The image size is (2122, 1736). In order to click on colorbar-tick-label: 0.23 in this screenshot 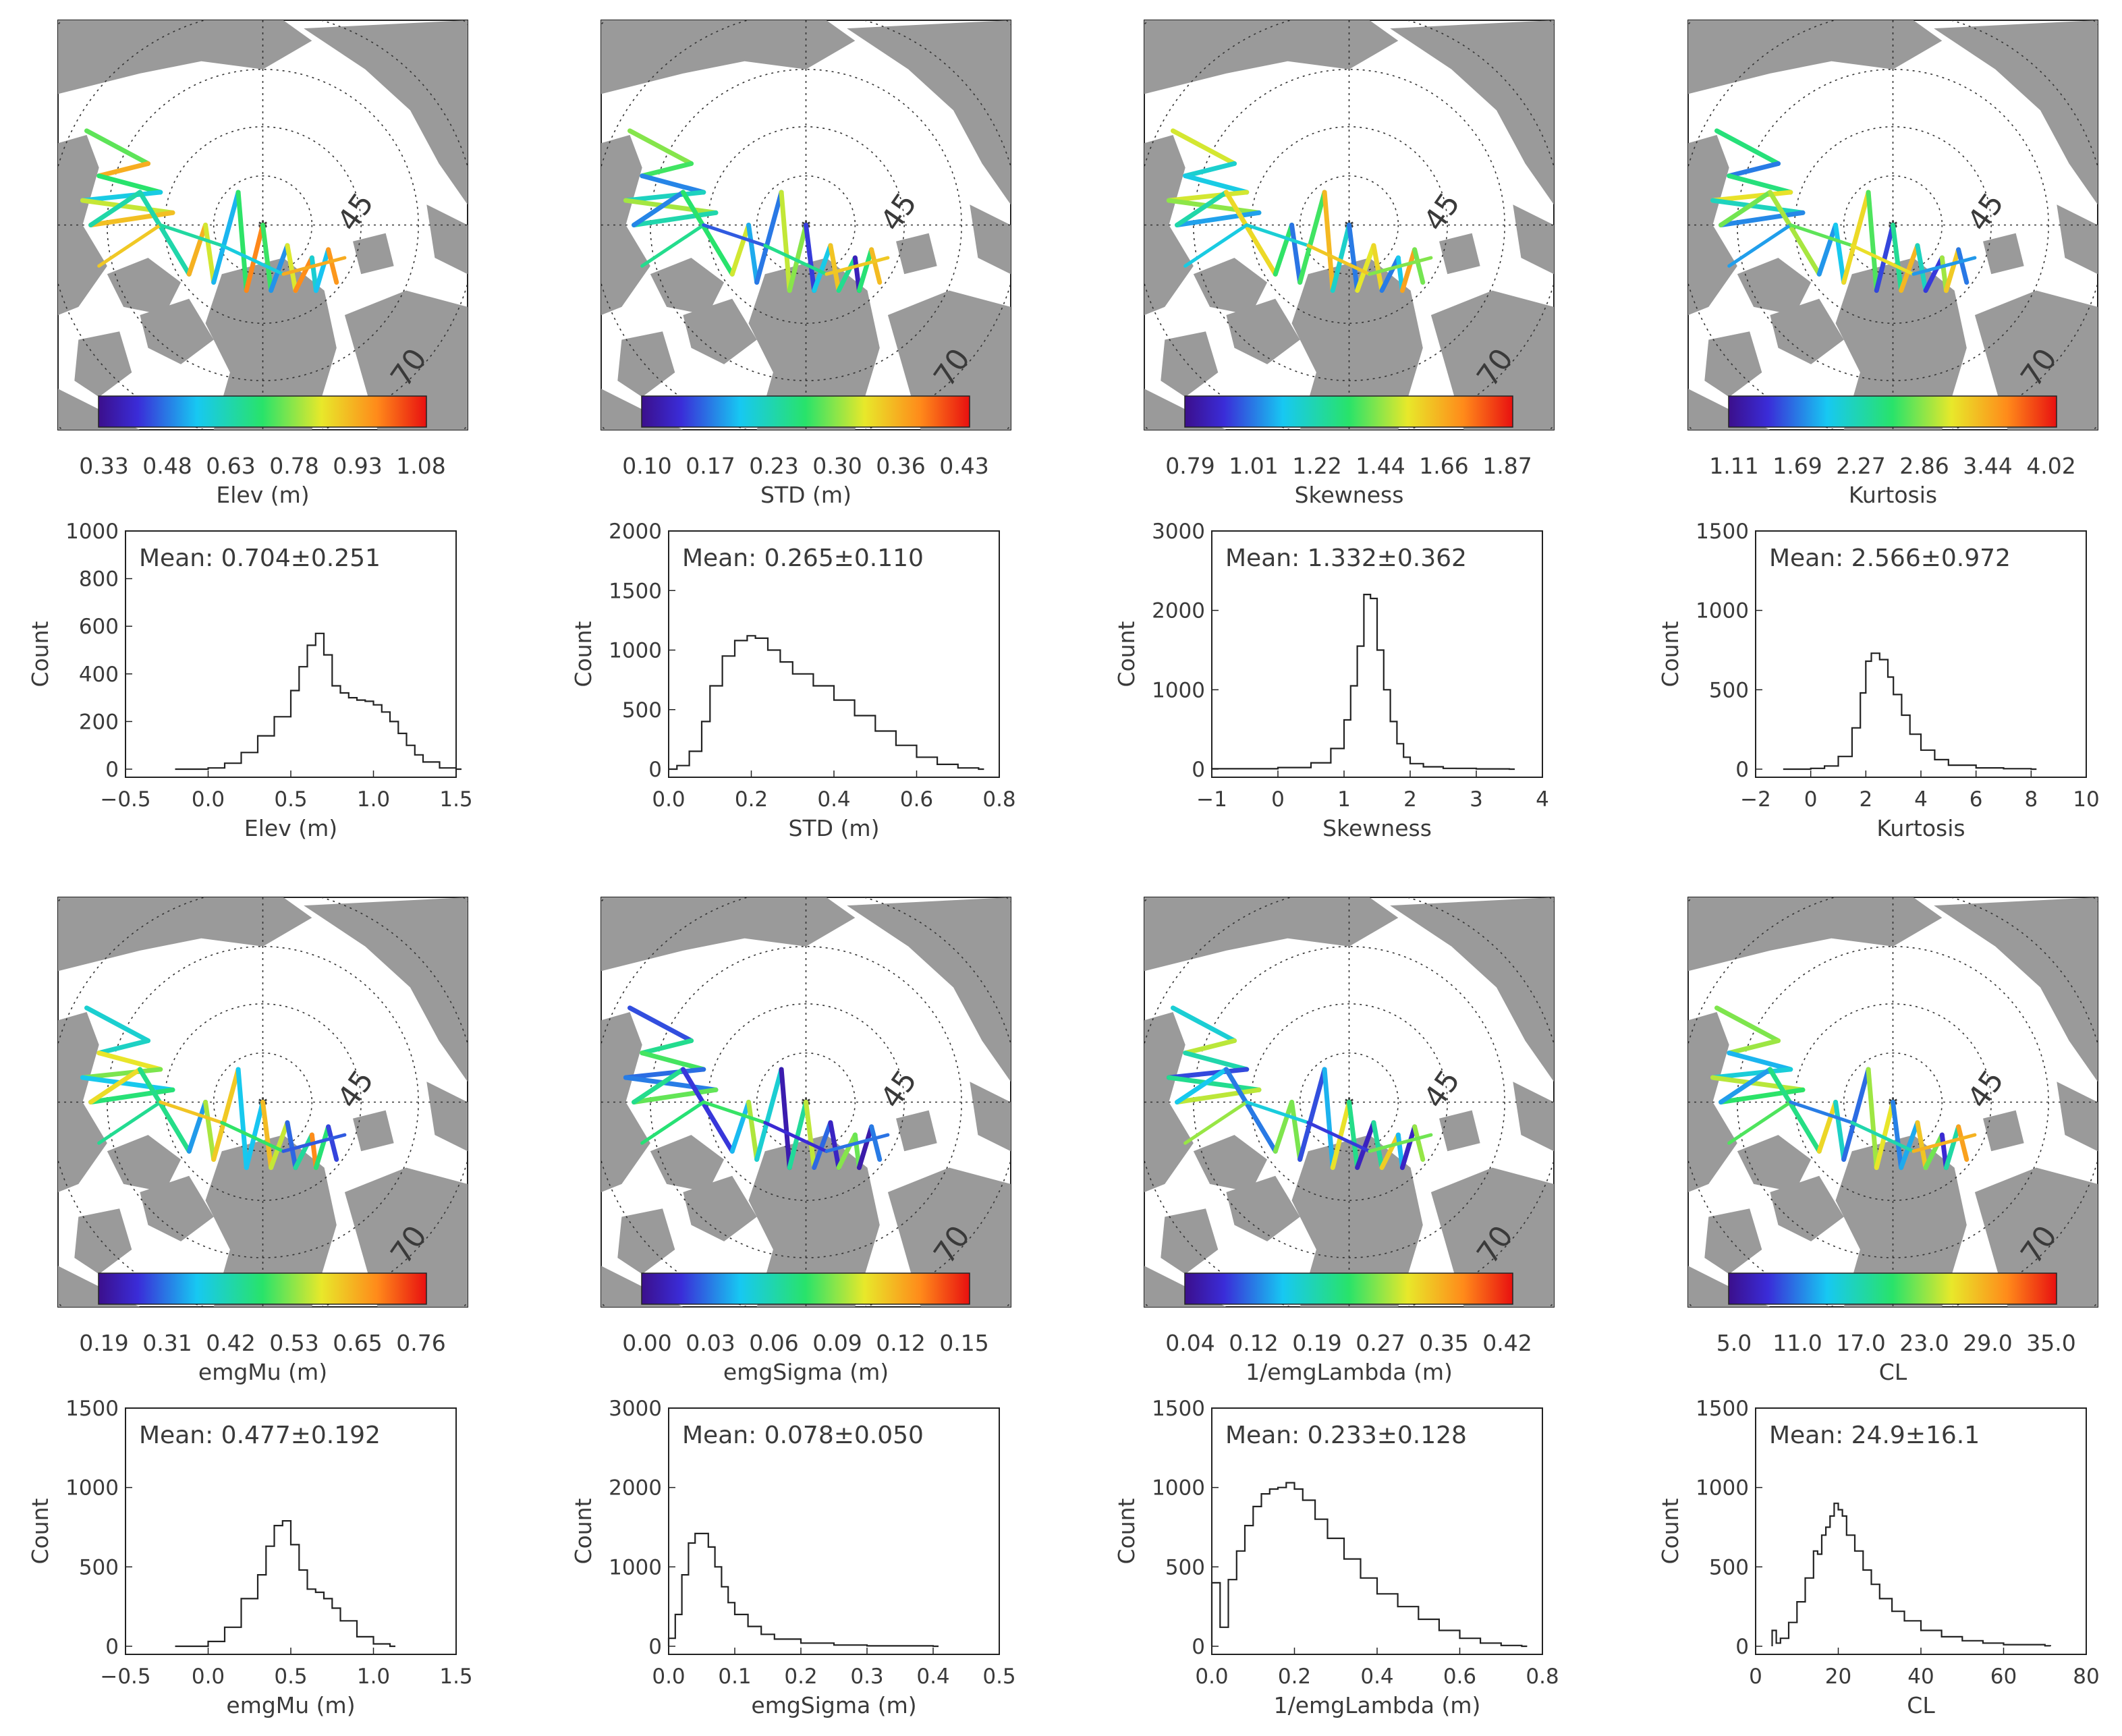, I will do `click(773, 466)`.